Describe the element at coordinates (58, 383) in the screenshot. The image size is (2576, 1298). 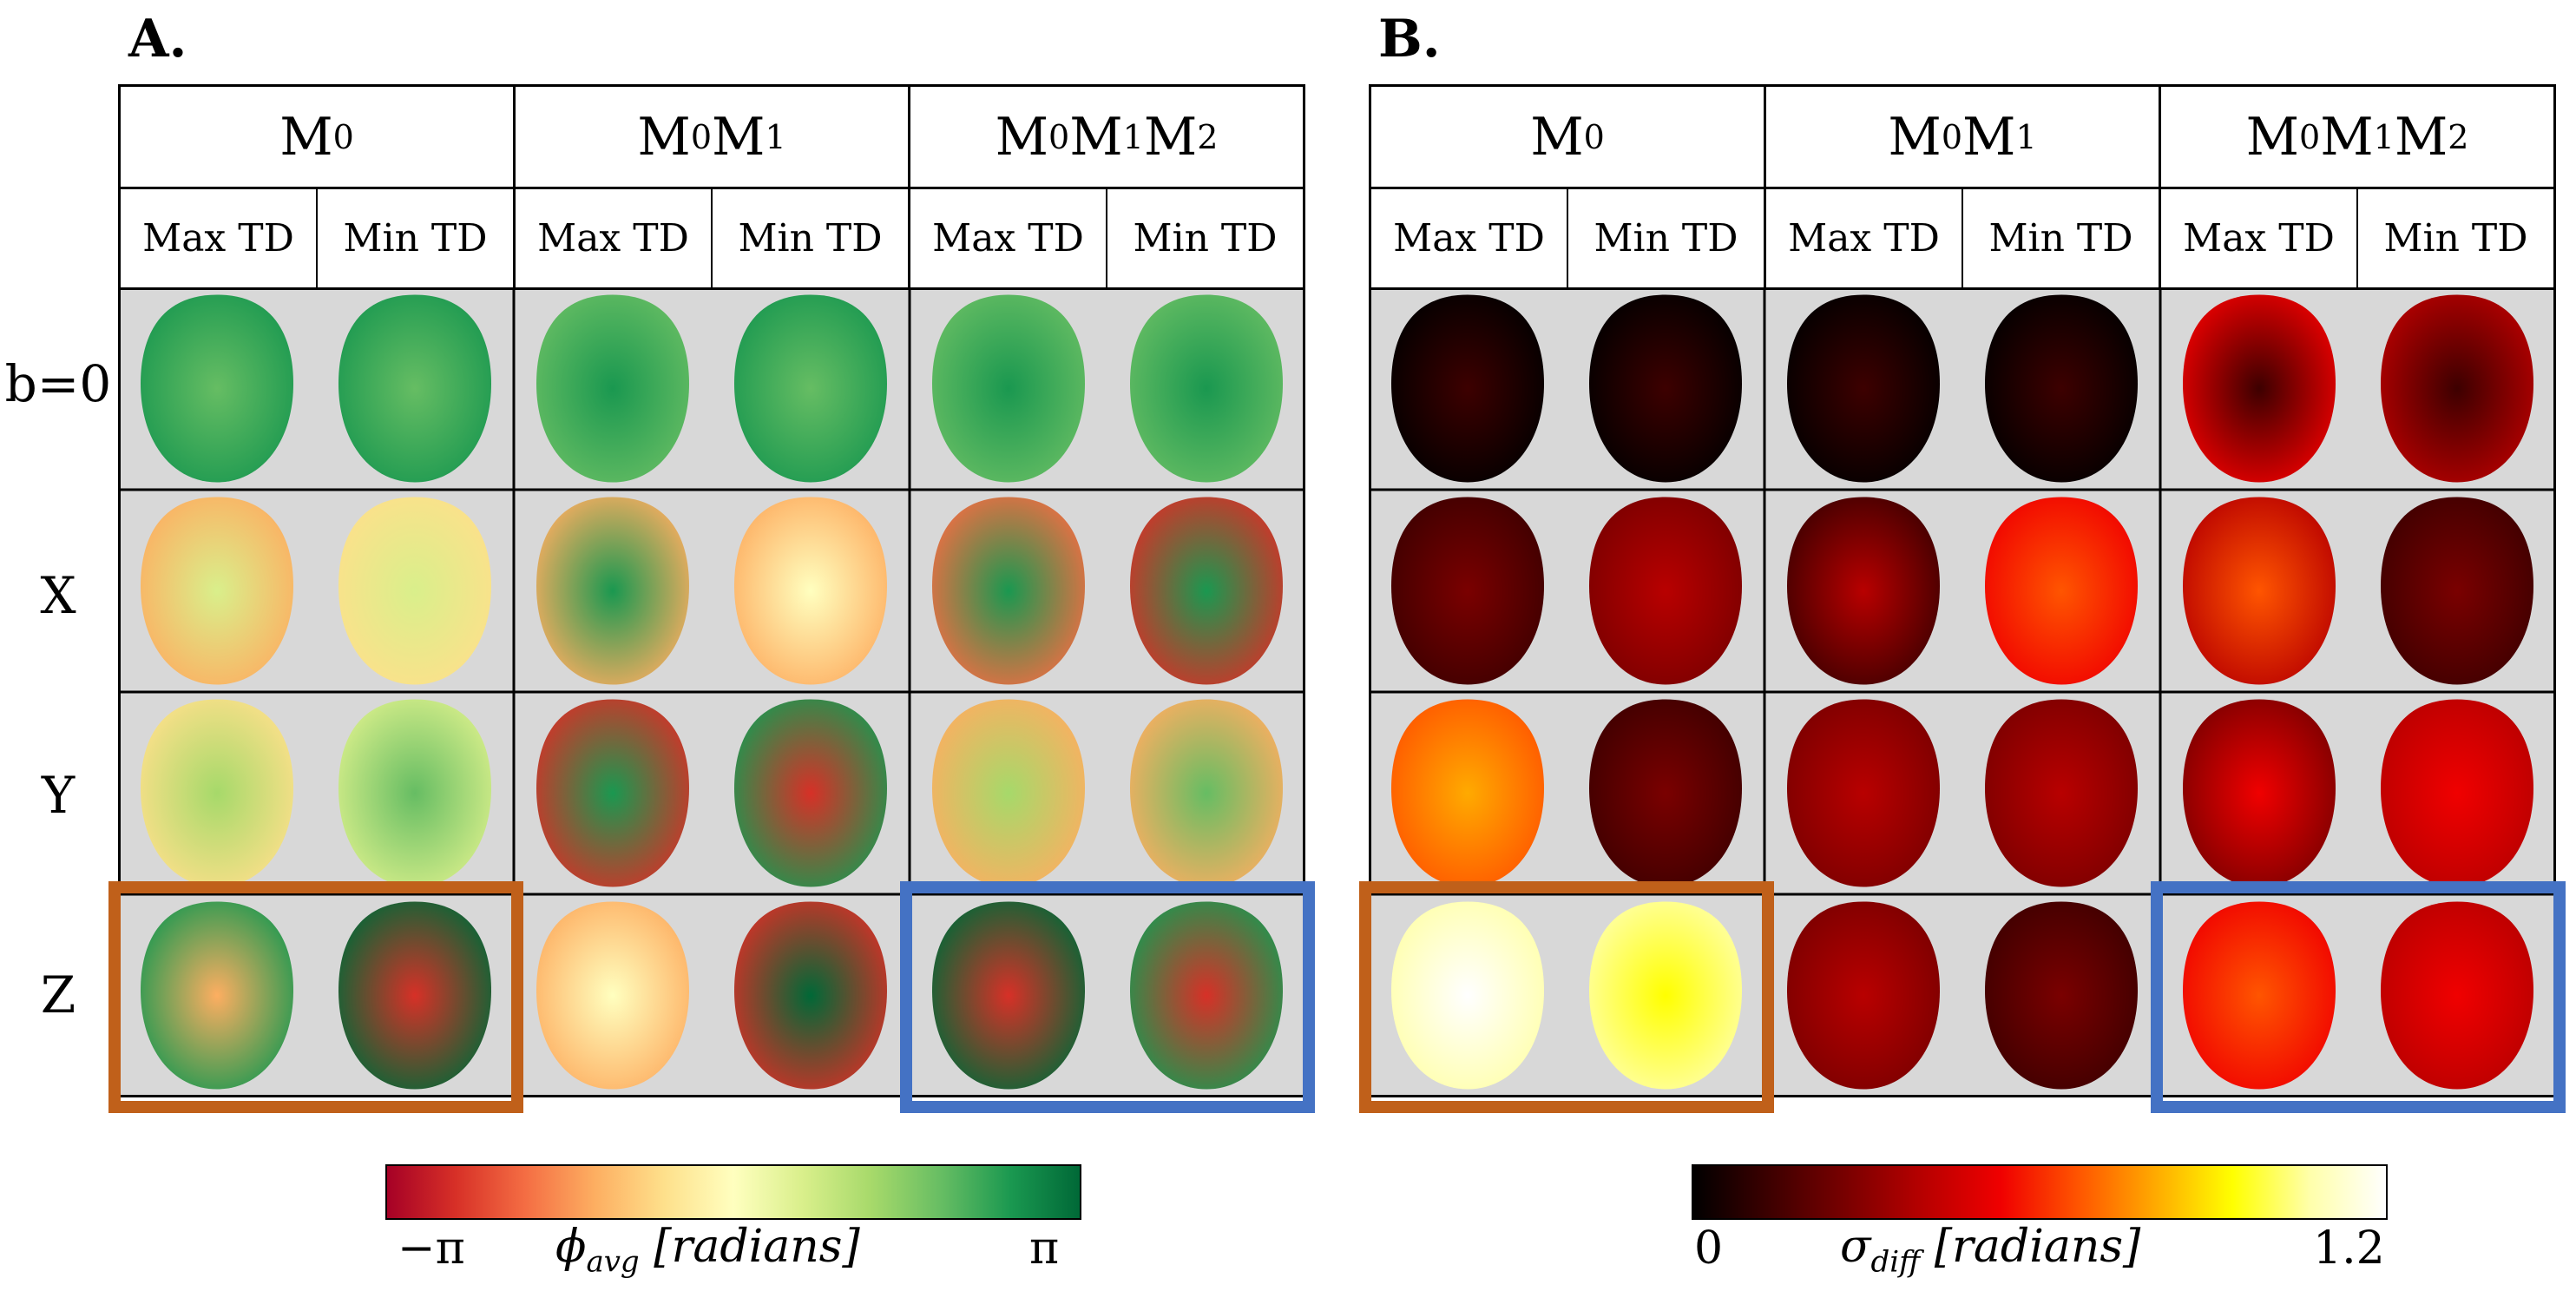
I see `row-label-b0: b=0` at that location.